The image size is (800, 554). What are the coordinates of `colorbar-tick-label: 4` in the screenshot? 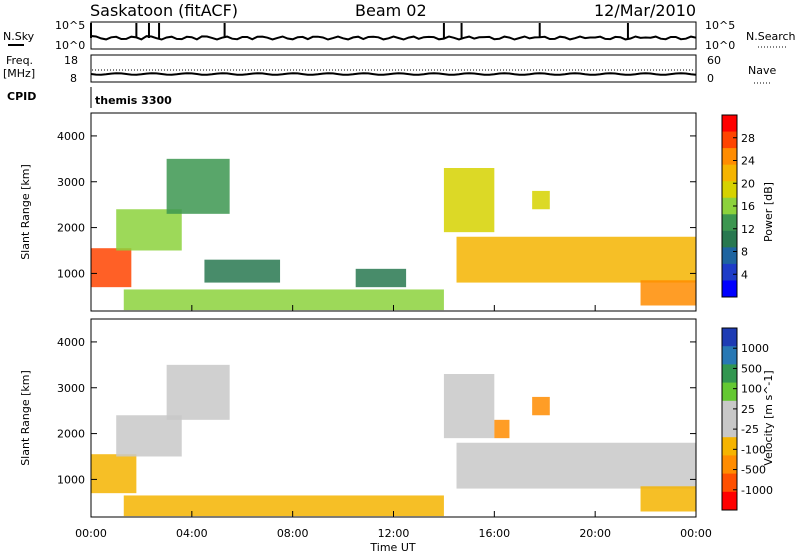 It's located at (744, 274).